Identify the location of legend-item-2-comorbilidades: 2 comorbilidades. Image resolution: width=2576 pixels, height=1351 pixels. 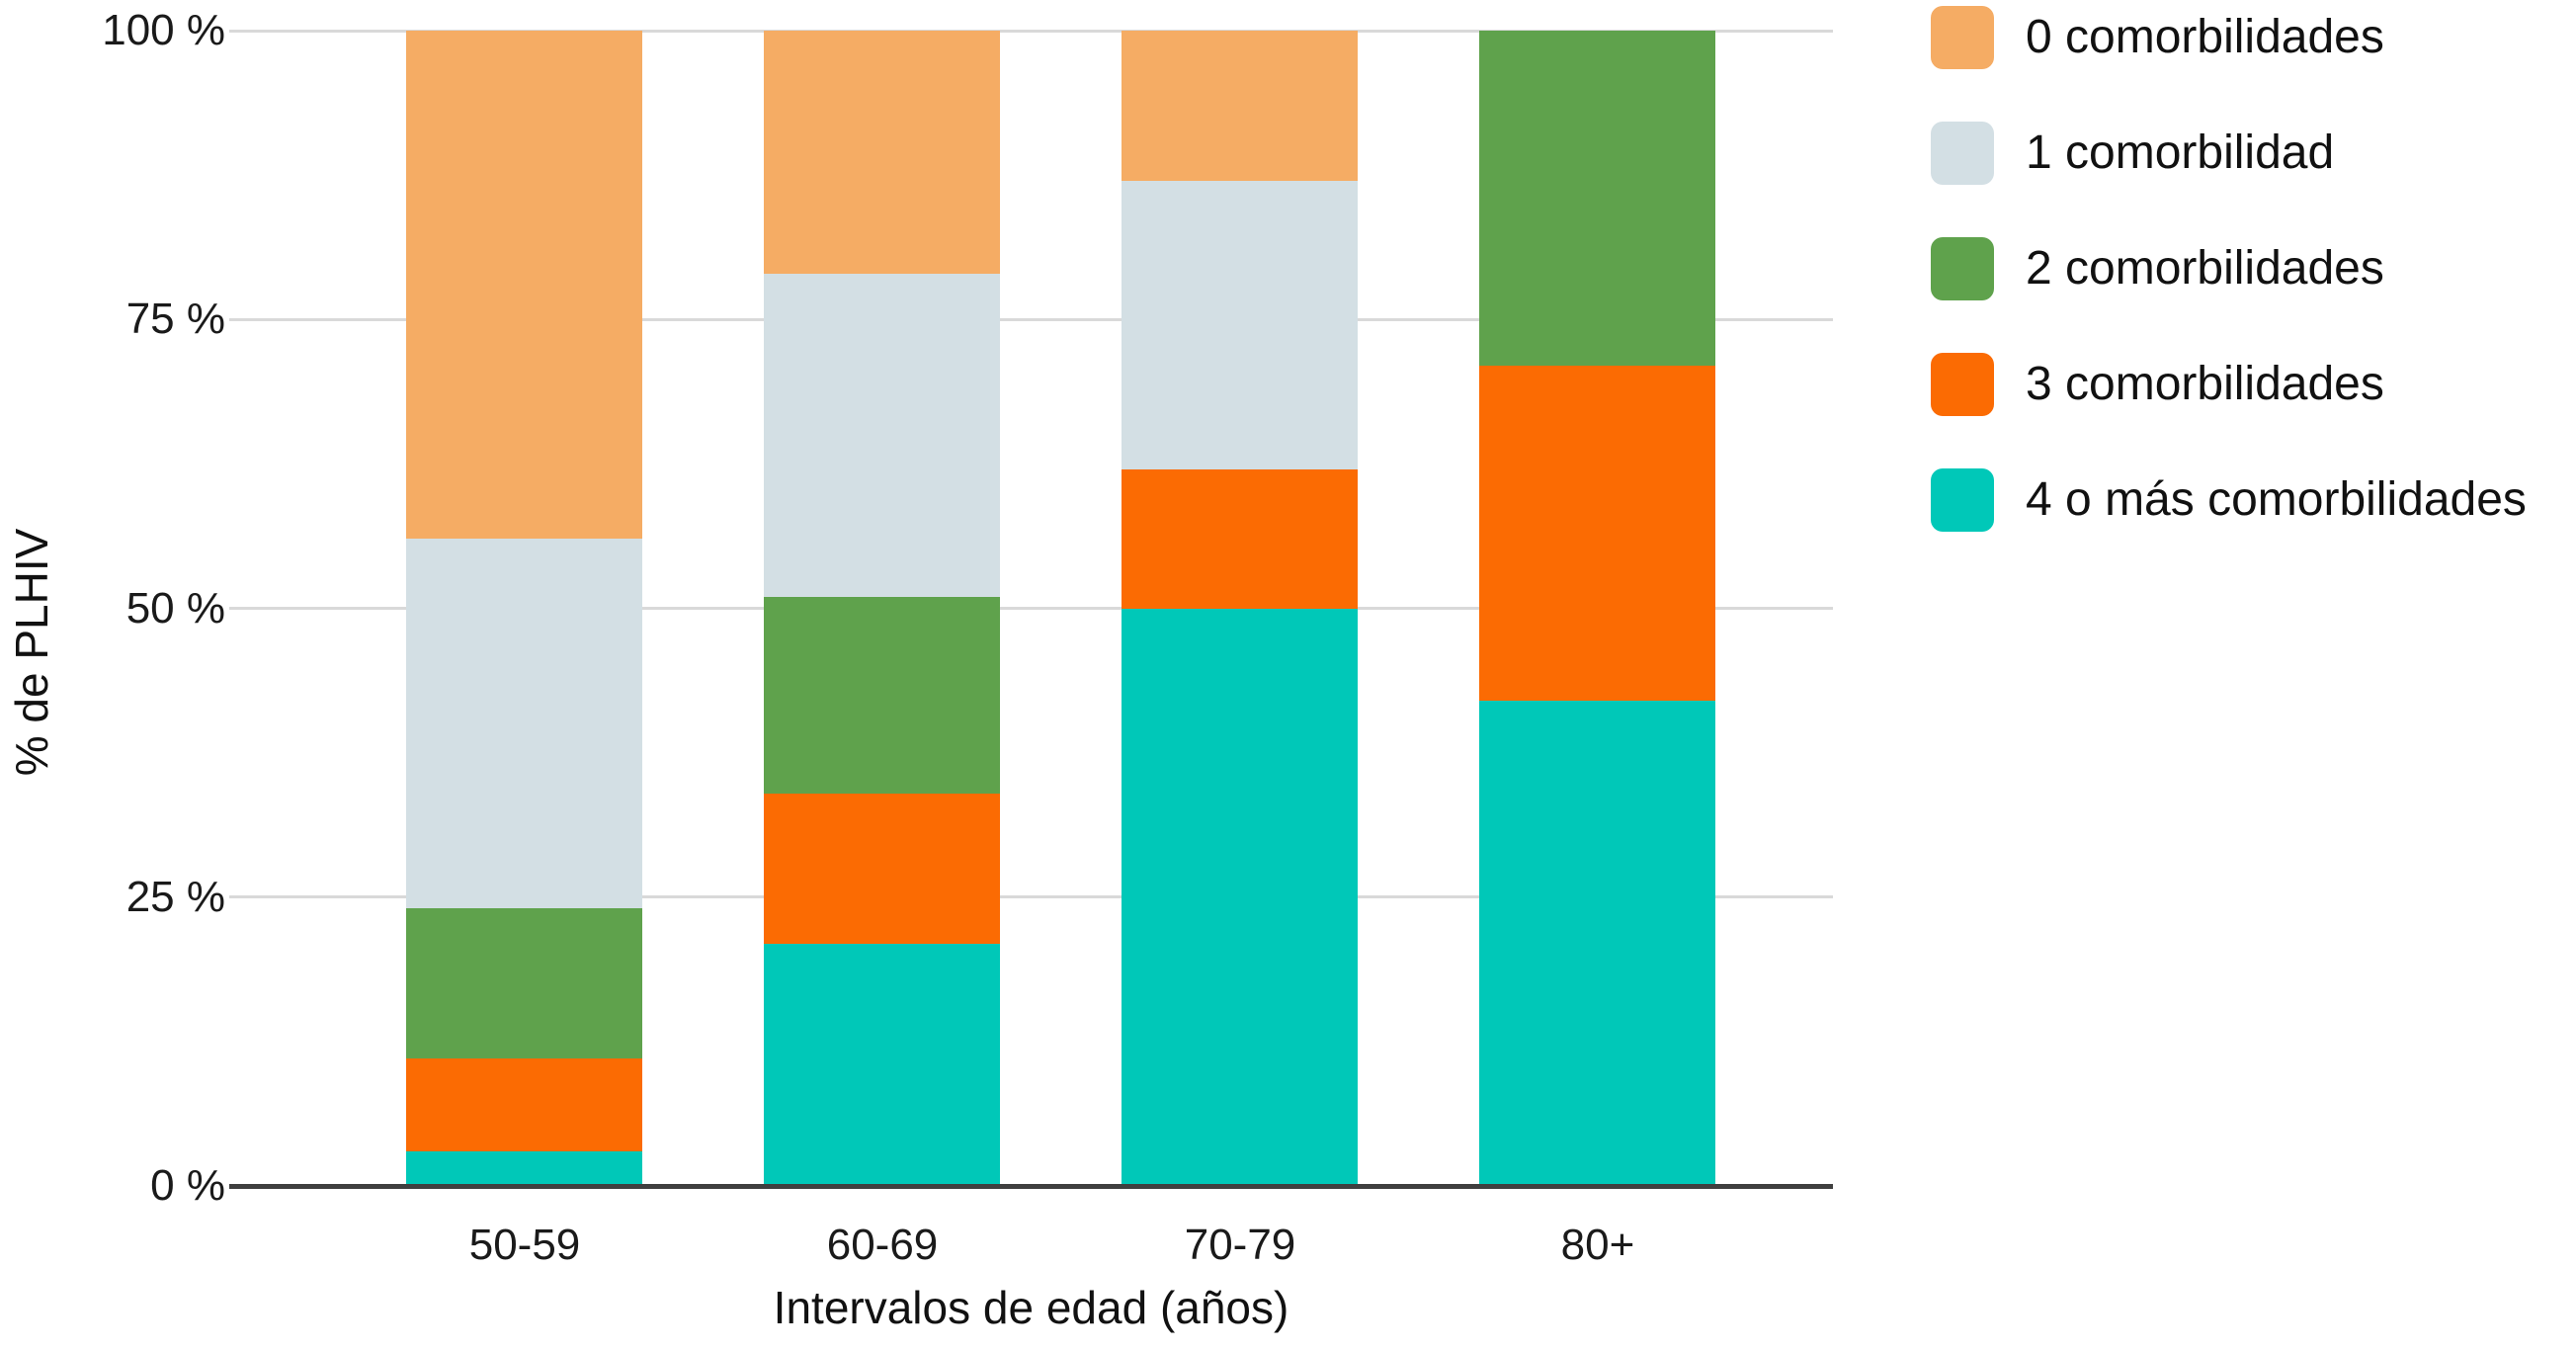
(2229, 268).